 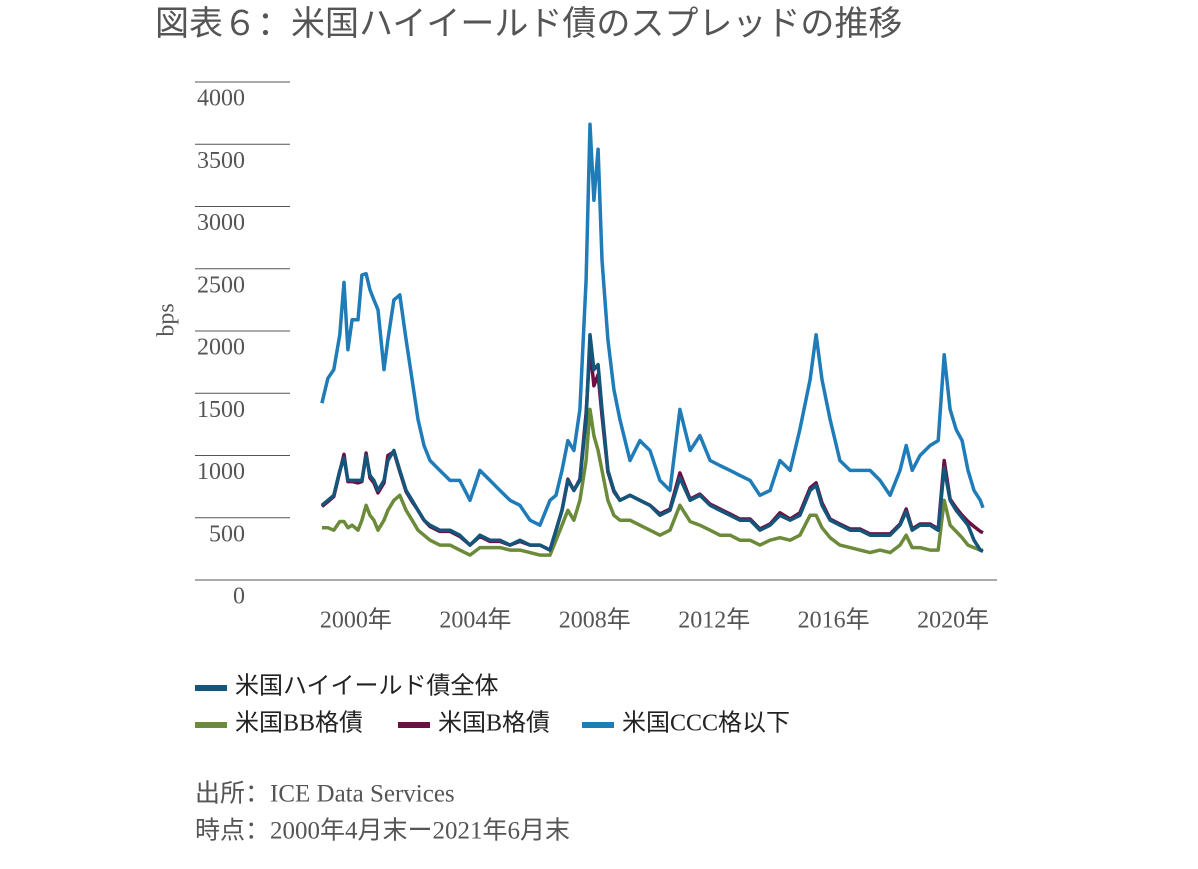 What do you see at coordinates (221, 285) in the screenshot?
I see `y-tick-label: 2500` at bounding box center [221, 285].